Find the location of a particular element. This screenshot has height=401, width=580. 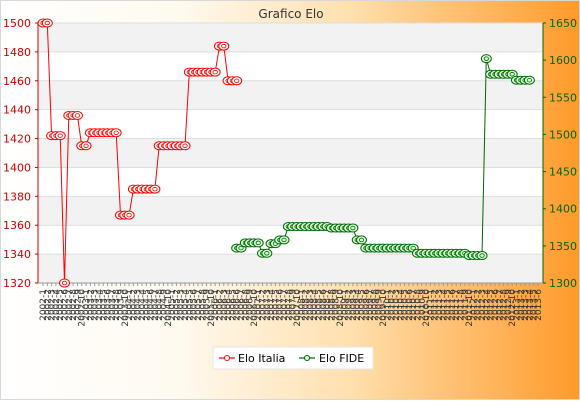

x-tick-label: 2013-6 is located at coordinates (539, 305).